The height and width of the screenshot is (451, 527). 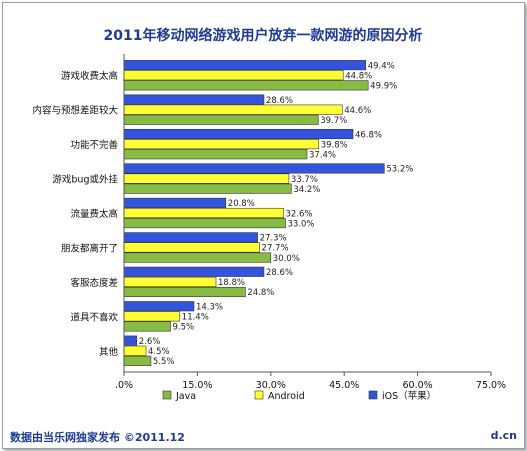 I want to click on data-label: 37.4%, so click(x=322, y=155).